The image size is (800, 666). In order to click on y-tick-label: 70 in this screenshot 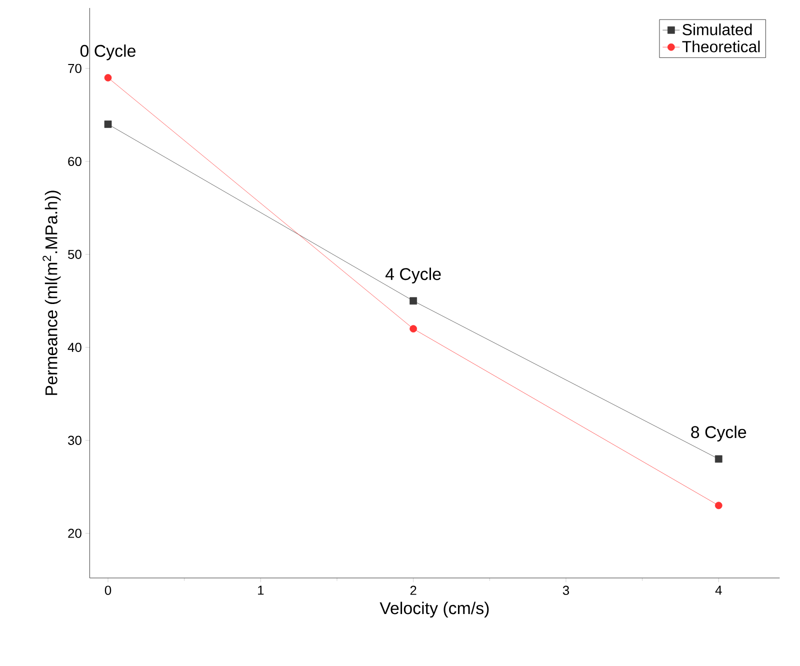, I will do `click(75, 69)`.